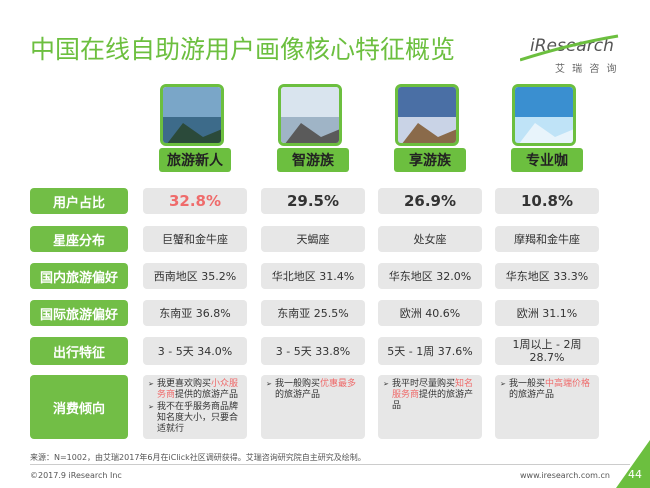  I want to click on bullet-highlight: 小众服务商, so click(198, 389).